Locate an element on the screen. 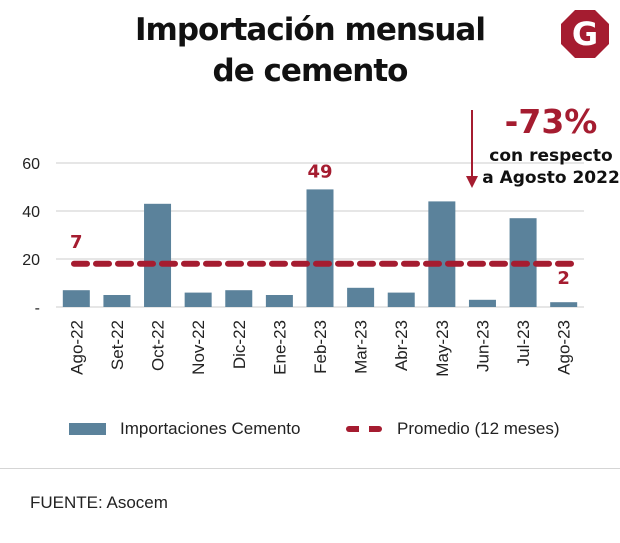  annotation-line-1: con respecto is located at coordinates (550, 156).